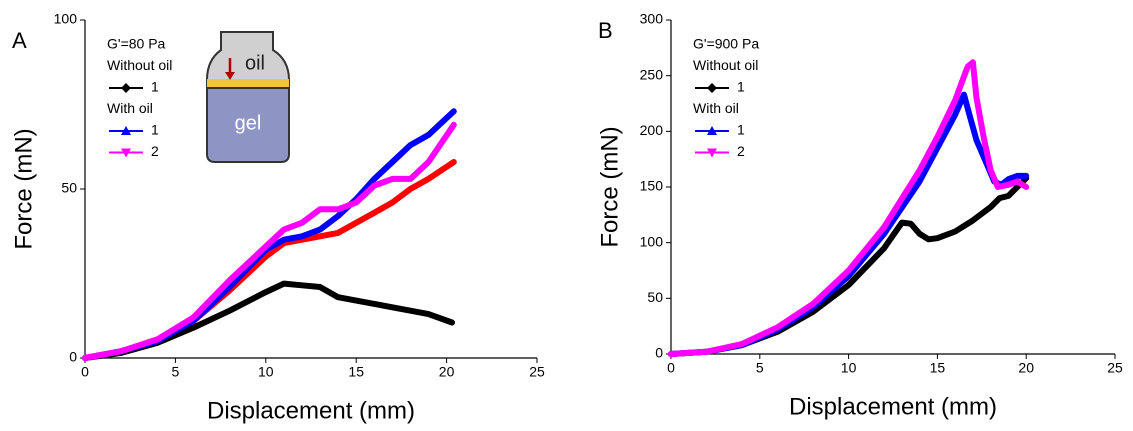 The height and width of the screenshot is (431, 1133). I want to click on legend-title: G'=80 Pa, so click(136, 44).